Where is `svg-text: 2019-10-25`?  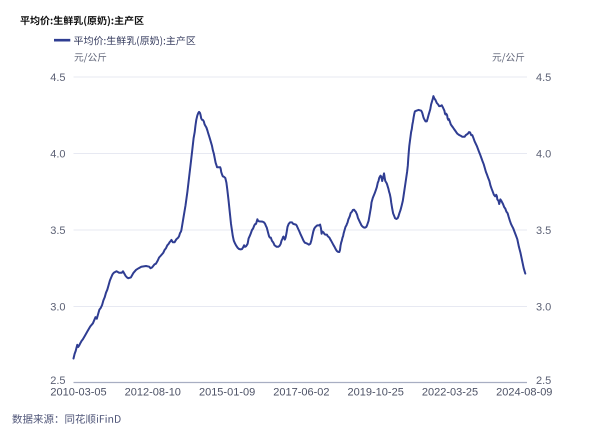
svg-text: 2019-10-25 is located at coordinates (376, 393).